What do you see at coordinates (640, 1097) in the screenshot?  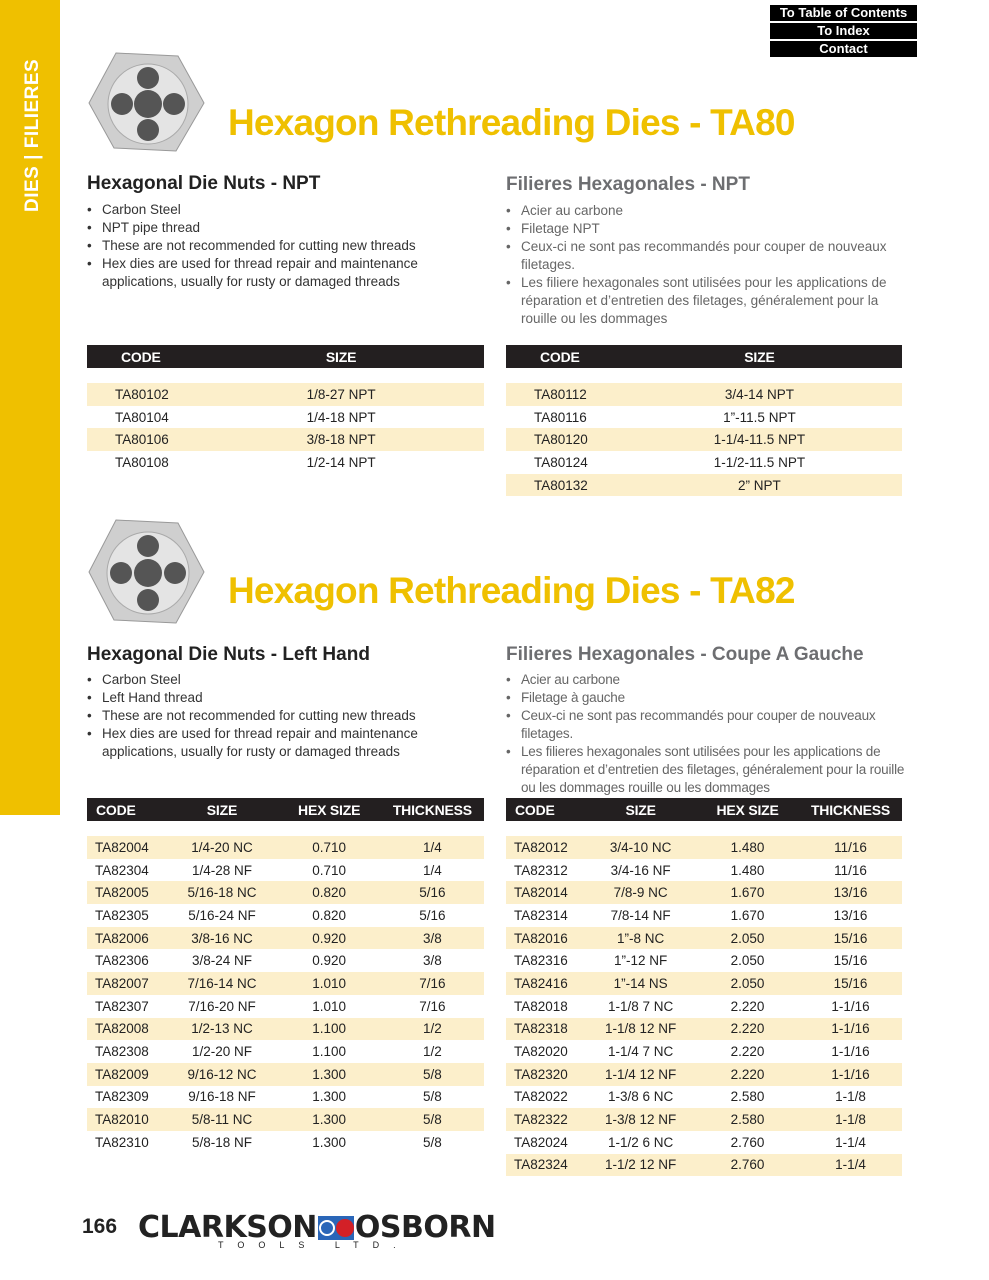 I see `table-cell: 1-3/8 6 NC` at bounding box center [640, 1097].